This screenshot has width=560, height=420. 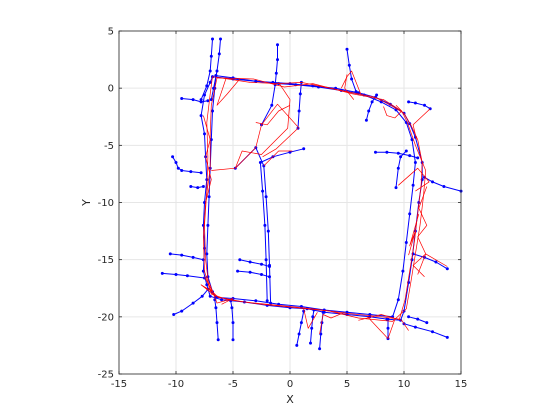 What do you see at coordinates (86, 203) in the screenshot?
I see `y-axis-label: Y` at bounding box center [86, 203].